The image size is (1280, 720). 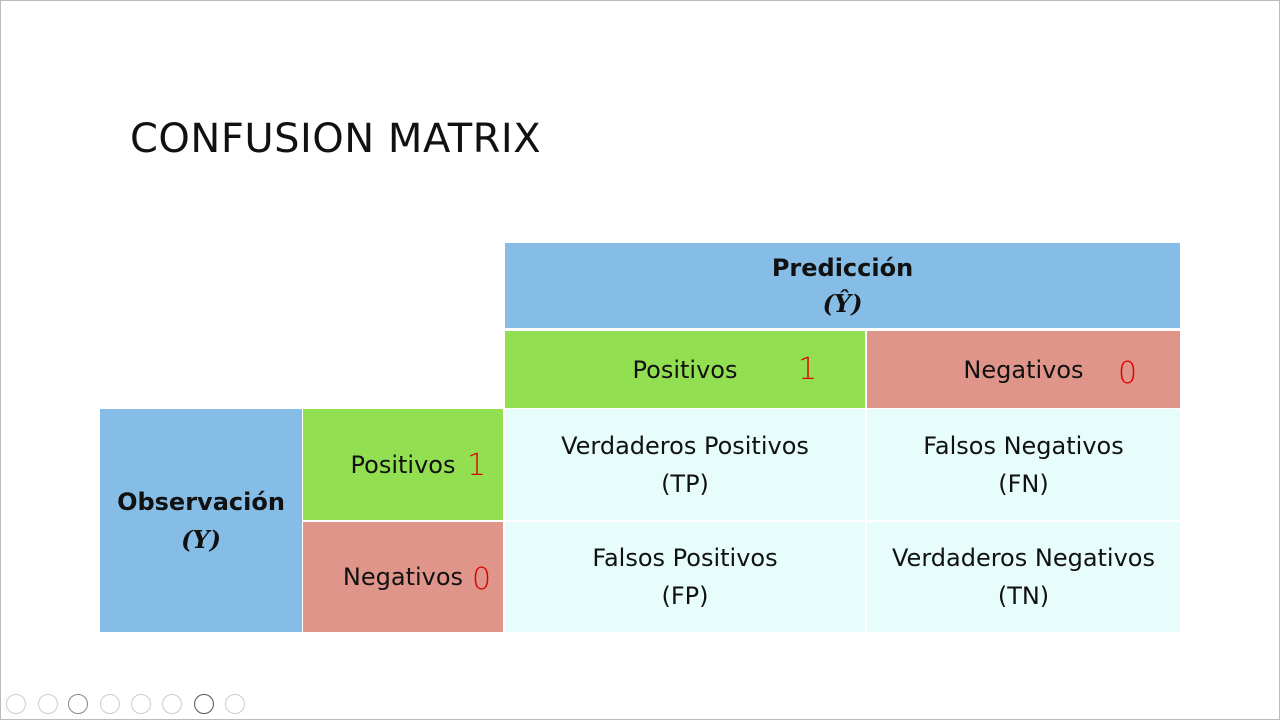 What do you see at coordinates (842, 285) in the screenshot?
I see `prediction-header: Predicción (Ŷ)` at bounding box center [842, 285].